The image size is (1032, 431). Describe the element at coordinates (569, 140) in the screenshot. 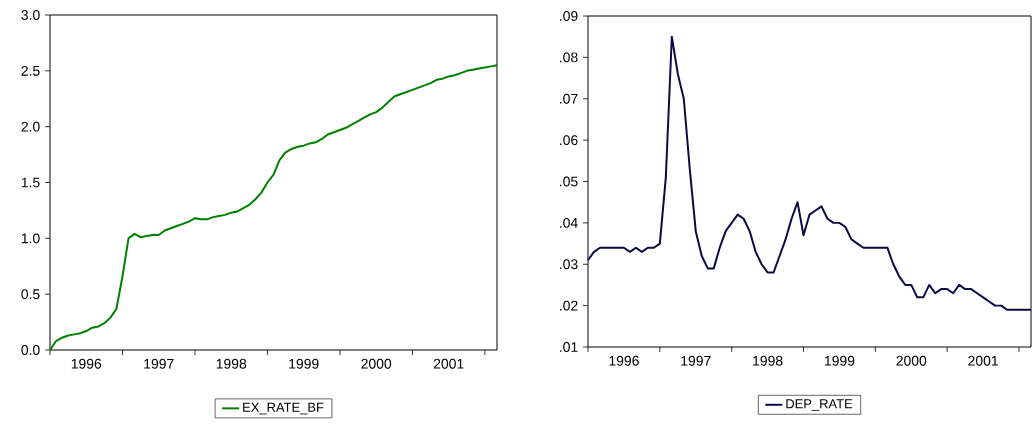

I see `y-tick-label: .06` at that location.